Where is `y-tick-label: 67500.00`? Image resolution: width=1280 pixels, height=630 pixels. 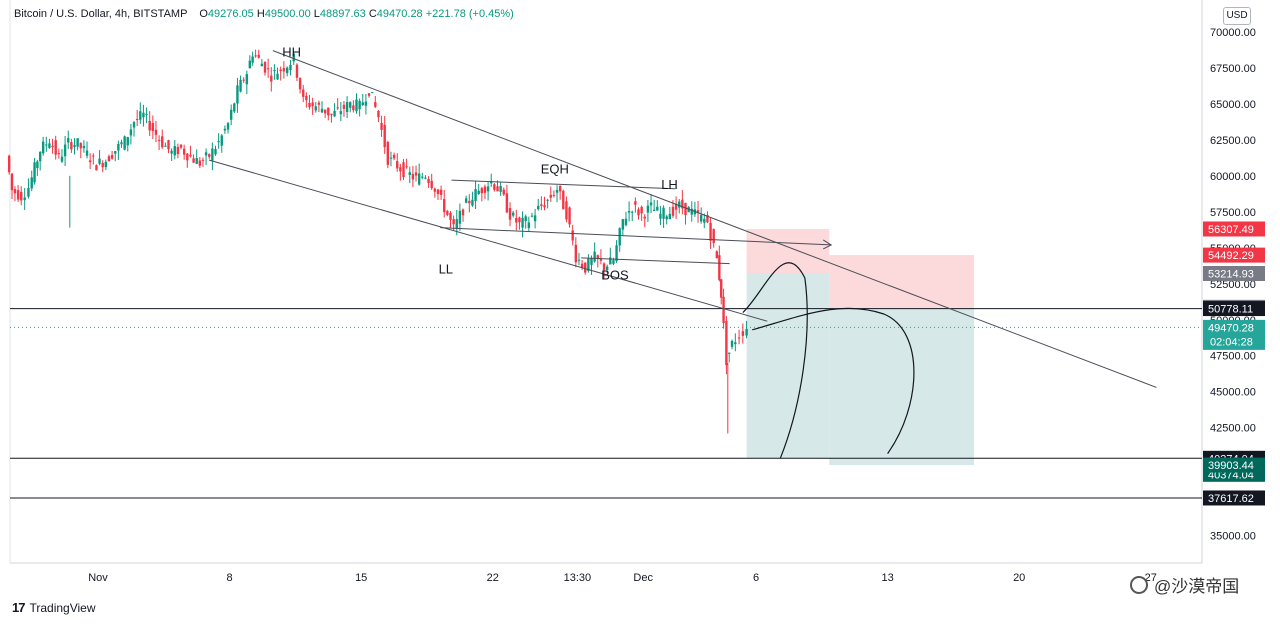
y-tick-label: 67500.00 is located at coordinates (1233, 69).